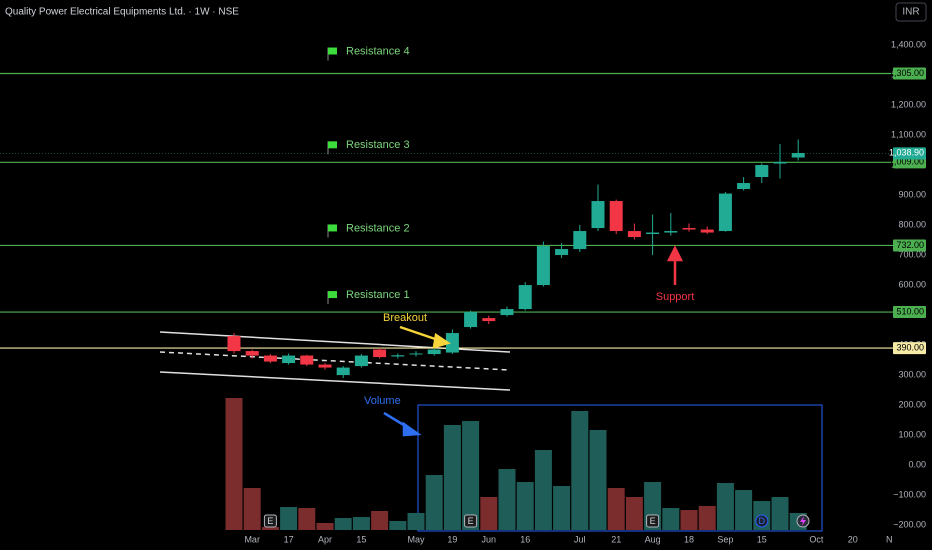 The height and width of the screenshot is (550, 932). Describe the element at coordinates (725, 539) in the screenshot. I see `x-tick-label: Sep` at that location.